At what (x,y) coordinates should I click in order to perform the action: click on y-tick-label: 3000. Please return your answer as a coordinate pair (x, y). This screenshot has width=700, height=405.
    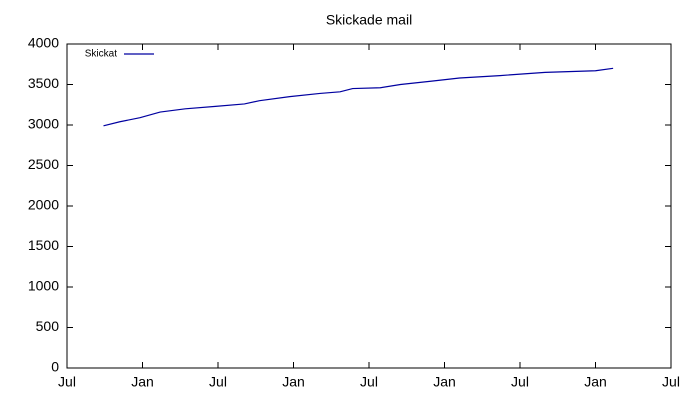
    Looking at the image, I should click on (43, 124).